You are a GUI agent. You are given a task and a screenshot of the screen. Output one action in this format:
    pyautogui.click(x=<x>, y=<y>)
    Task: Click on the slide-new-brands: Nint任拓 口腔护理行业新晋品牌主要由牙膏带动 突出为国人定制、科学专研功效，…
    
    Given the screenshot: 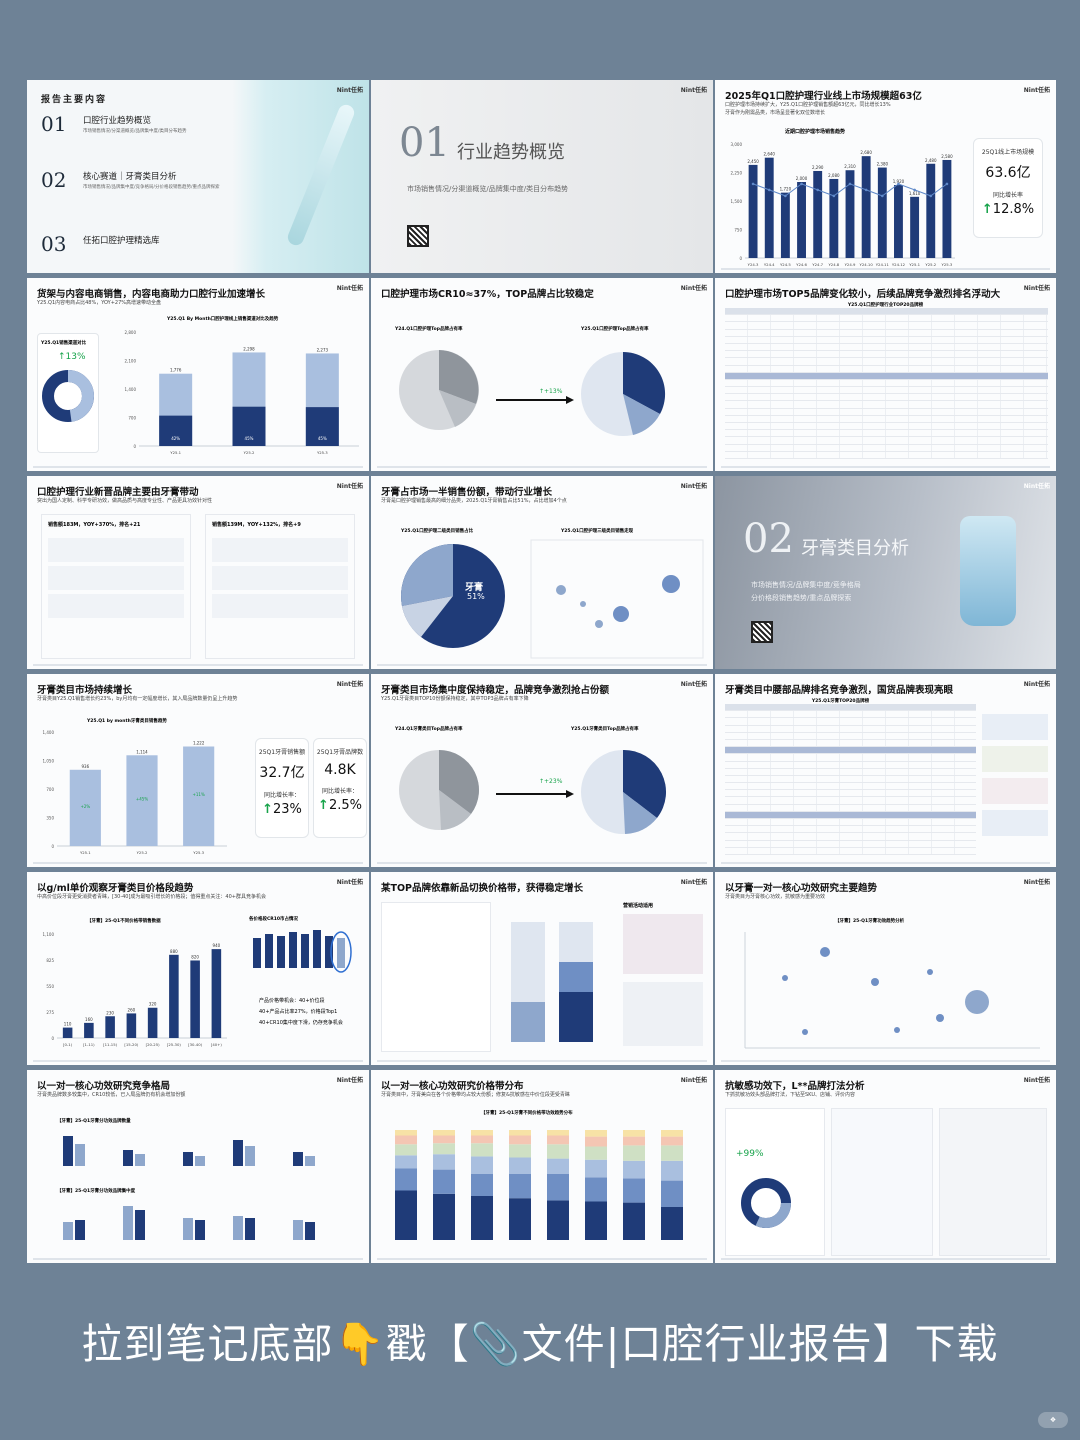 What is the action you would take?
    pyautogui.click(x=198, y=572)
    